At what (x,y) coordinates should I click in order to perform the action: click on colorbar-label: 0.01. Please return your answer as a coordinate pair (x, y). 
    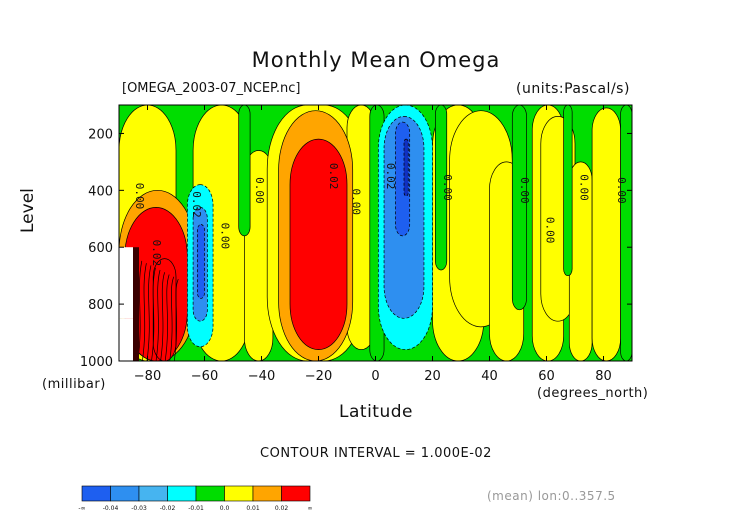
    Looking at the image, I should click on (253, 508).